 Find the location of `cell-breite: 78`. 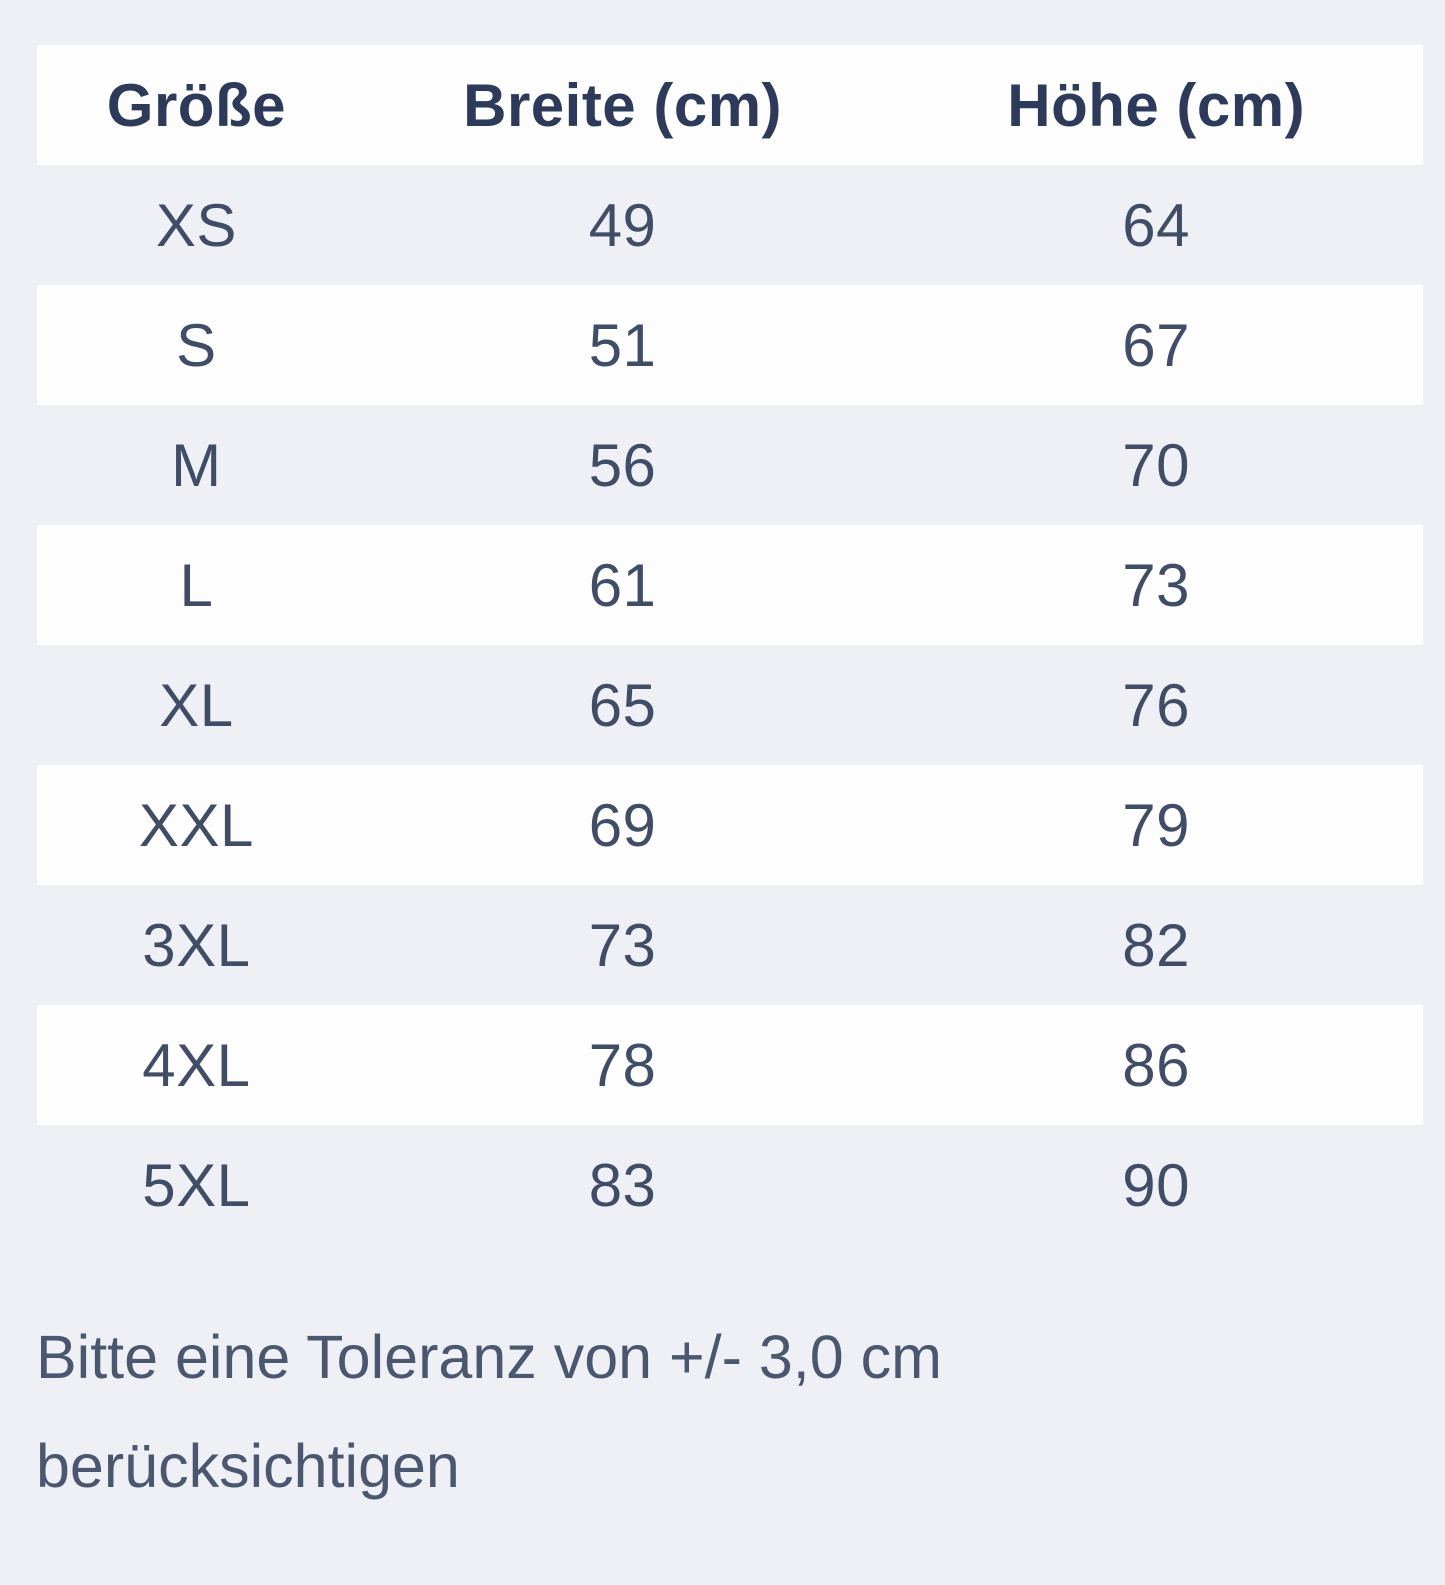

cell-breite: 78 is located at coordinates (622, 1065).